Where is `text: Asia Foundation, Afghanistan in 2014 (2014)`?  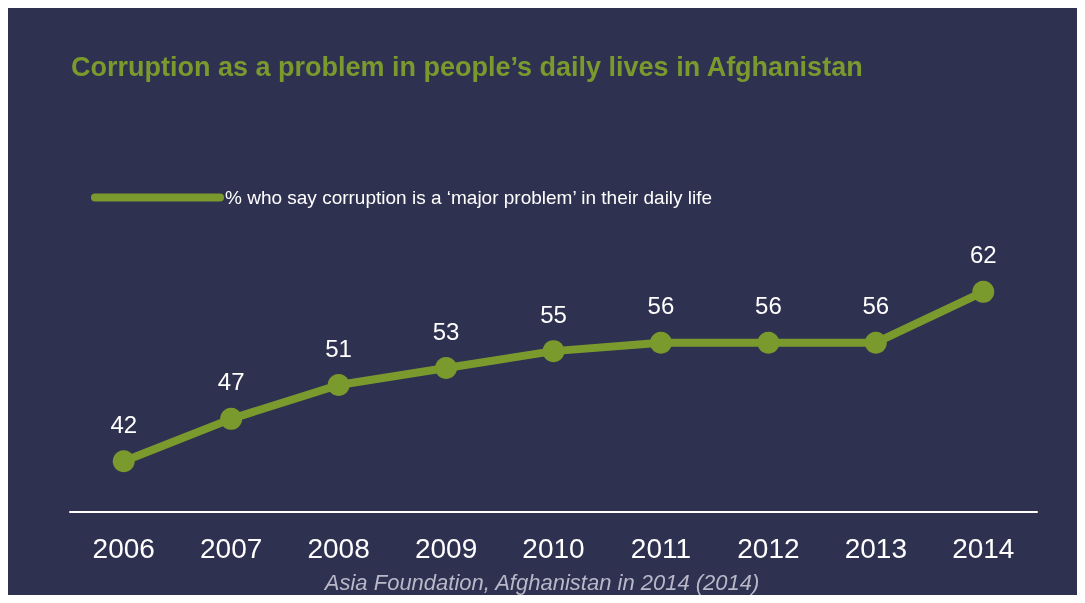
text: Asia Foundation, Afghanistan in 2014 (2014) is located at coordinates (541, 582).